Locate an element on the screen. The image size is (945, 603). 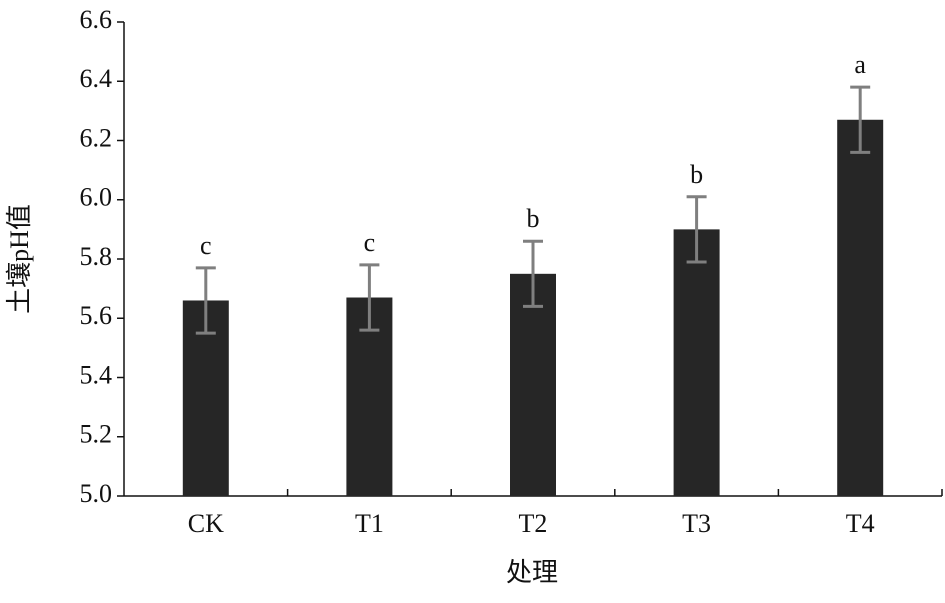
y-tick-label: 6.2 is located at coordinates (96, 137).